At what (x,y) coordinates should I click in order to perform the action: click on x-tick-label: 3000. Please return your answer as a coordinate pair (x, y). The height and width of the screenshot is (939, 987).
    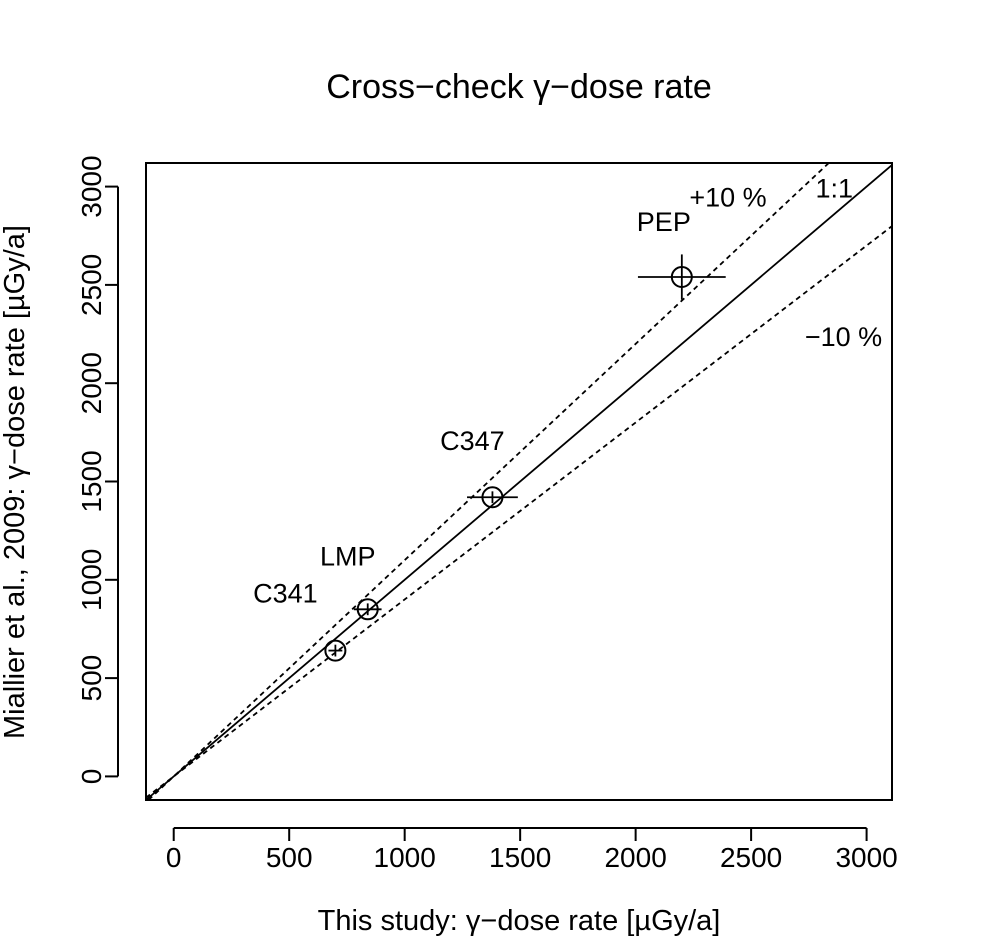
    Looking at the image, I should click on (866, 857).